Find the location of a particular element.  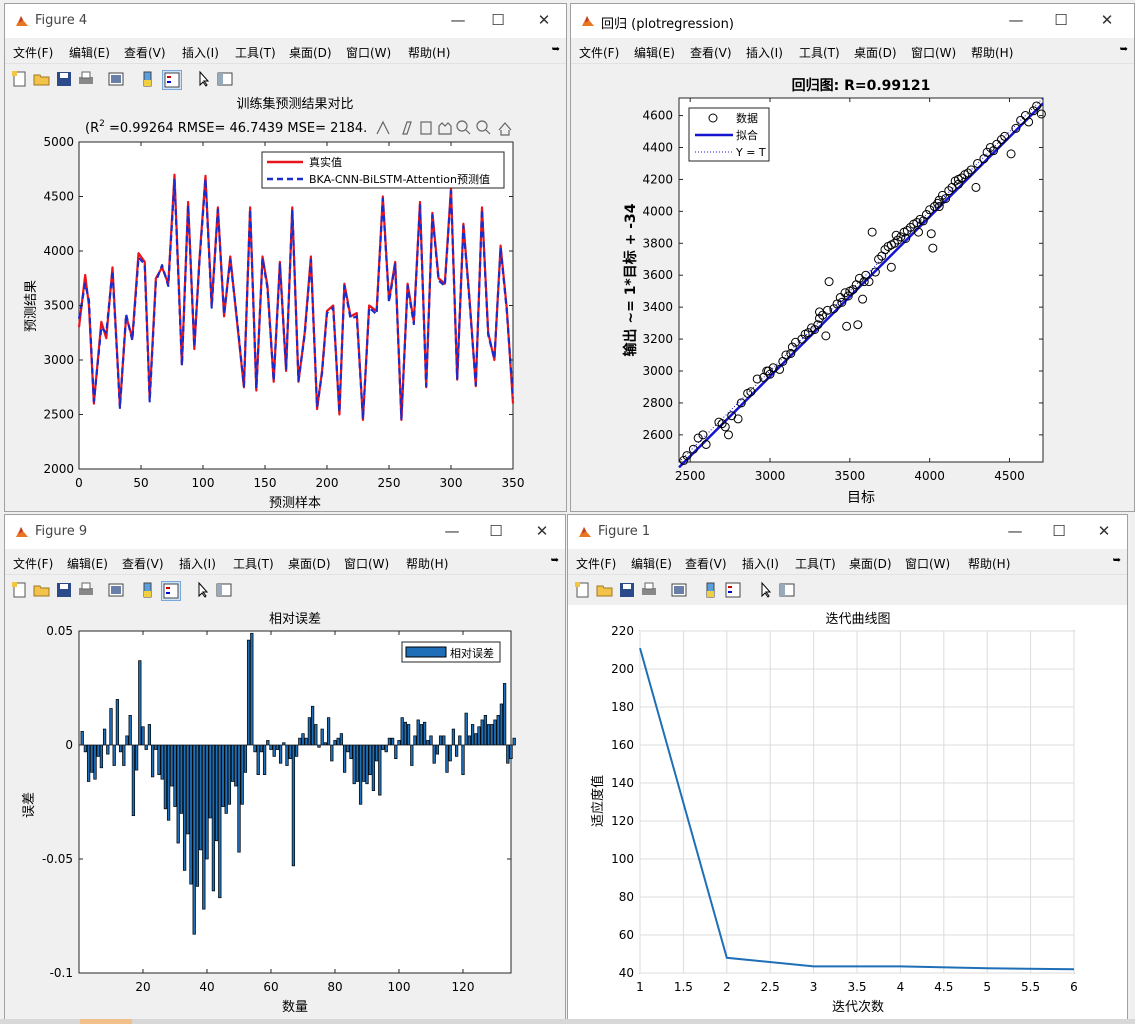

legend: 相对误差 is located at coordinates (451, 652).